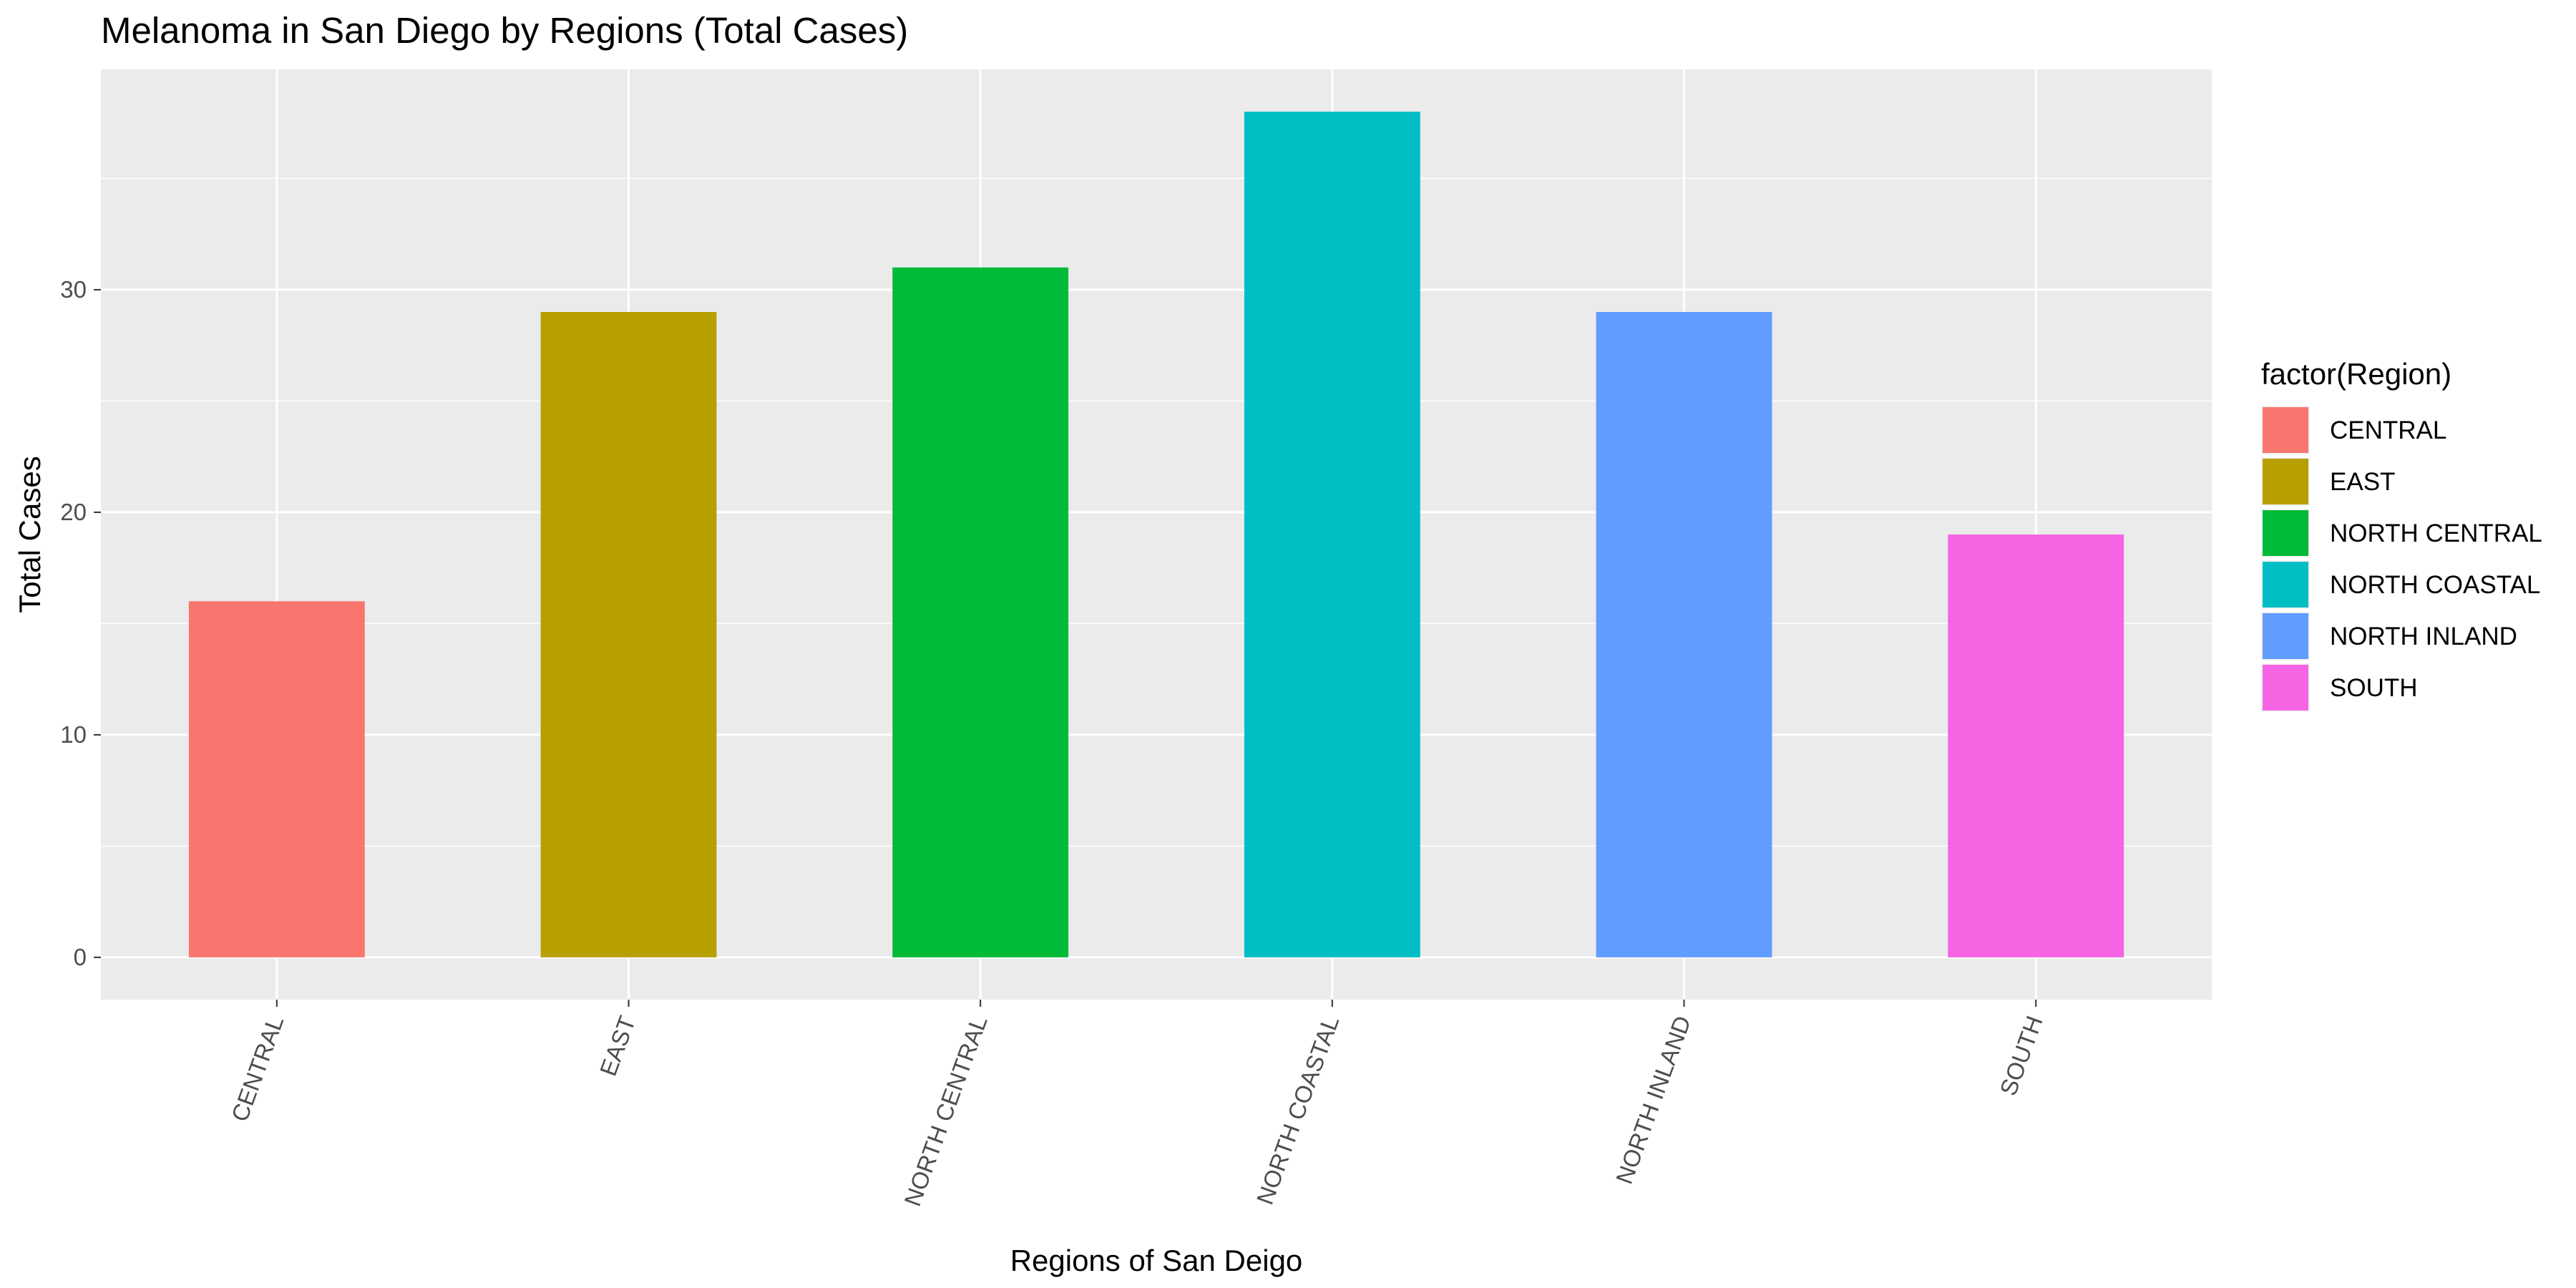  What do you see at coordinates (981, 612) in the screenshot?
I see `bar-north-central` at bounding box center [981, 612].